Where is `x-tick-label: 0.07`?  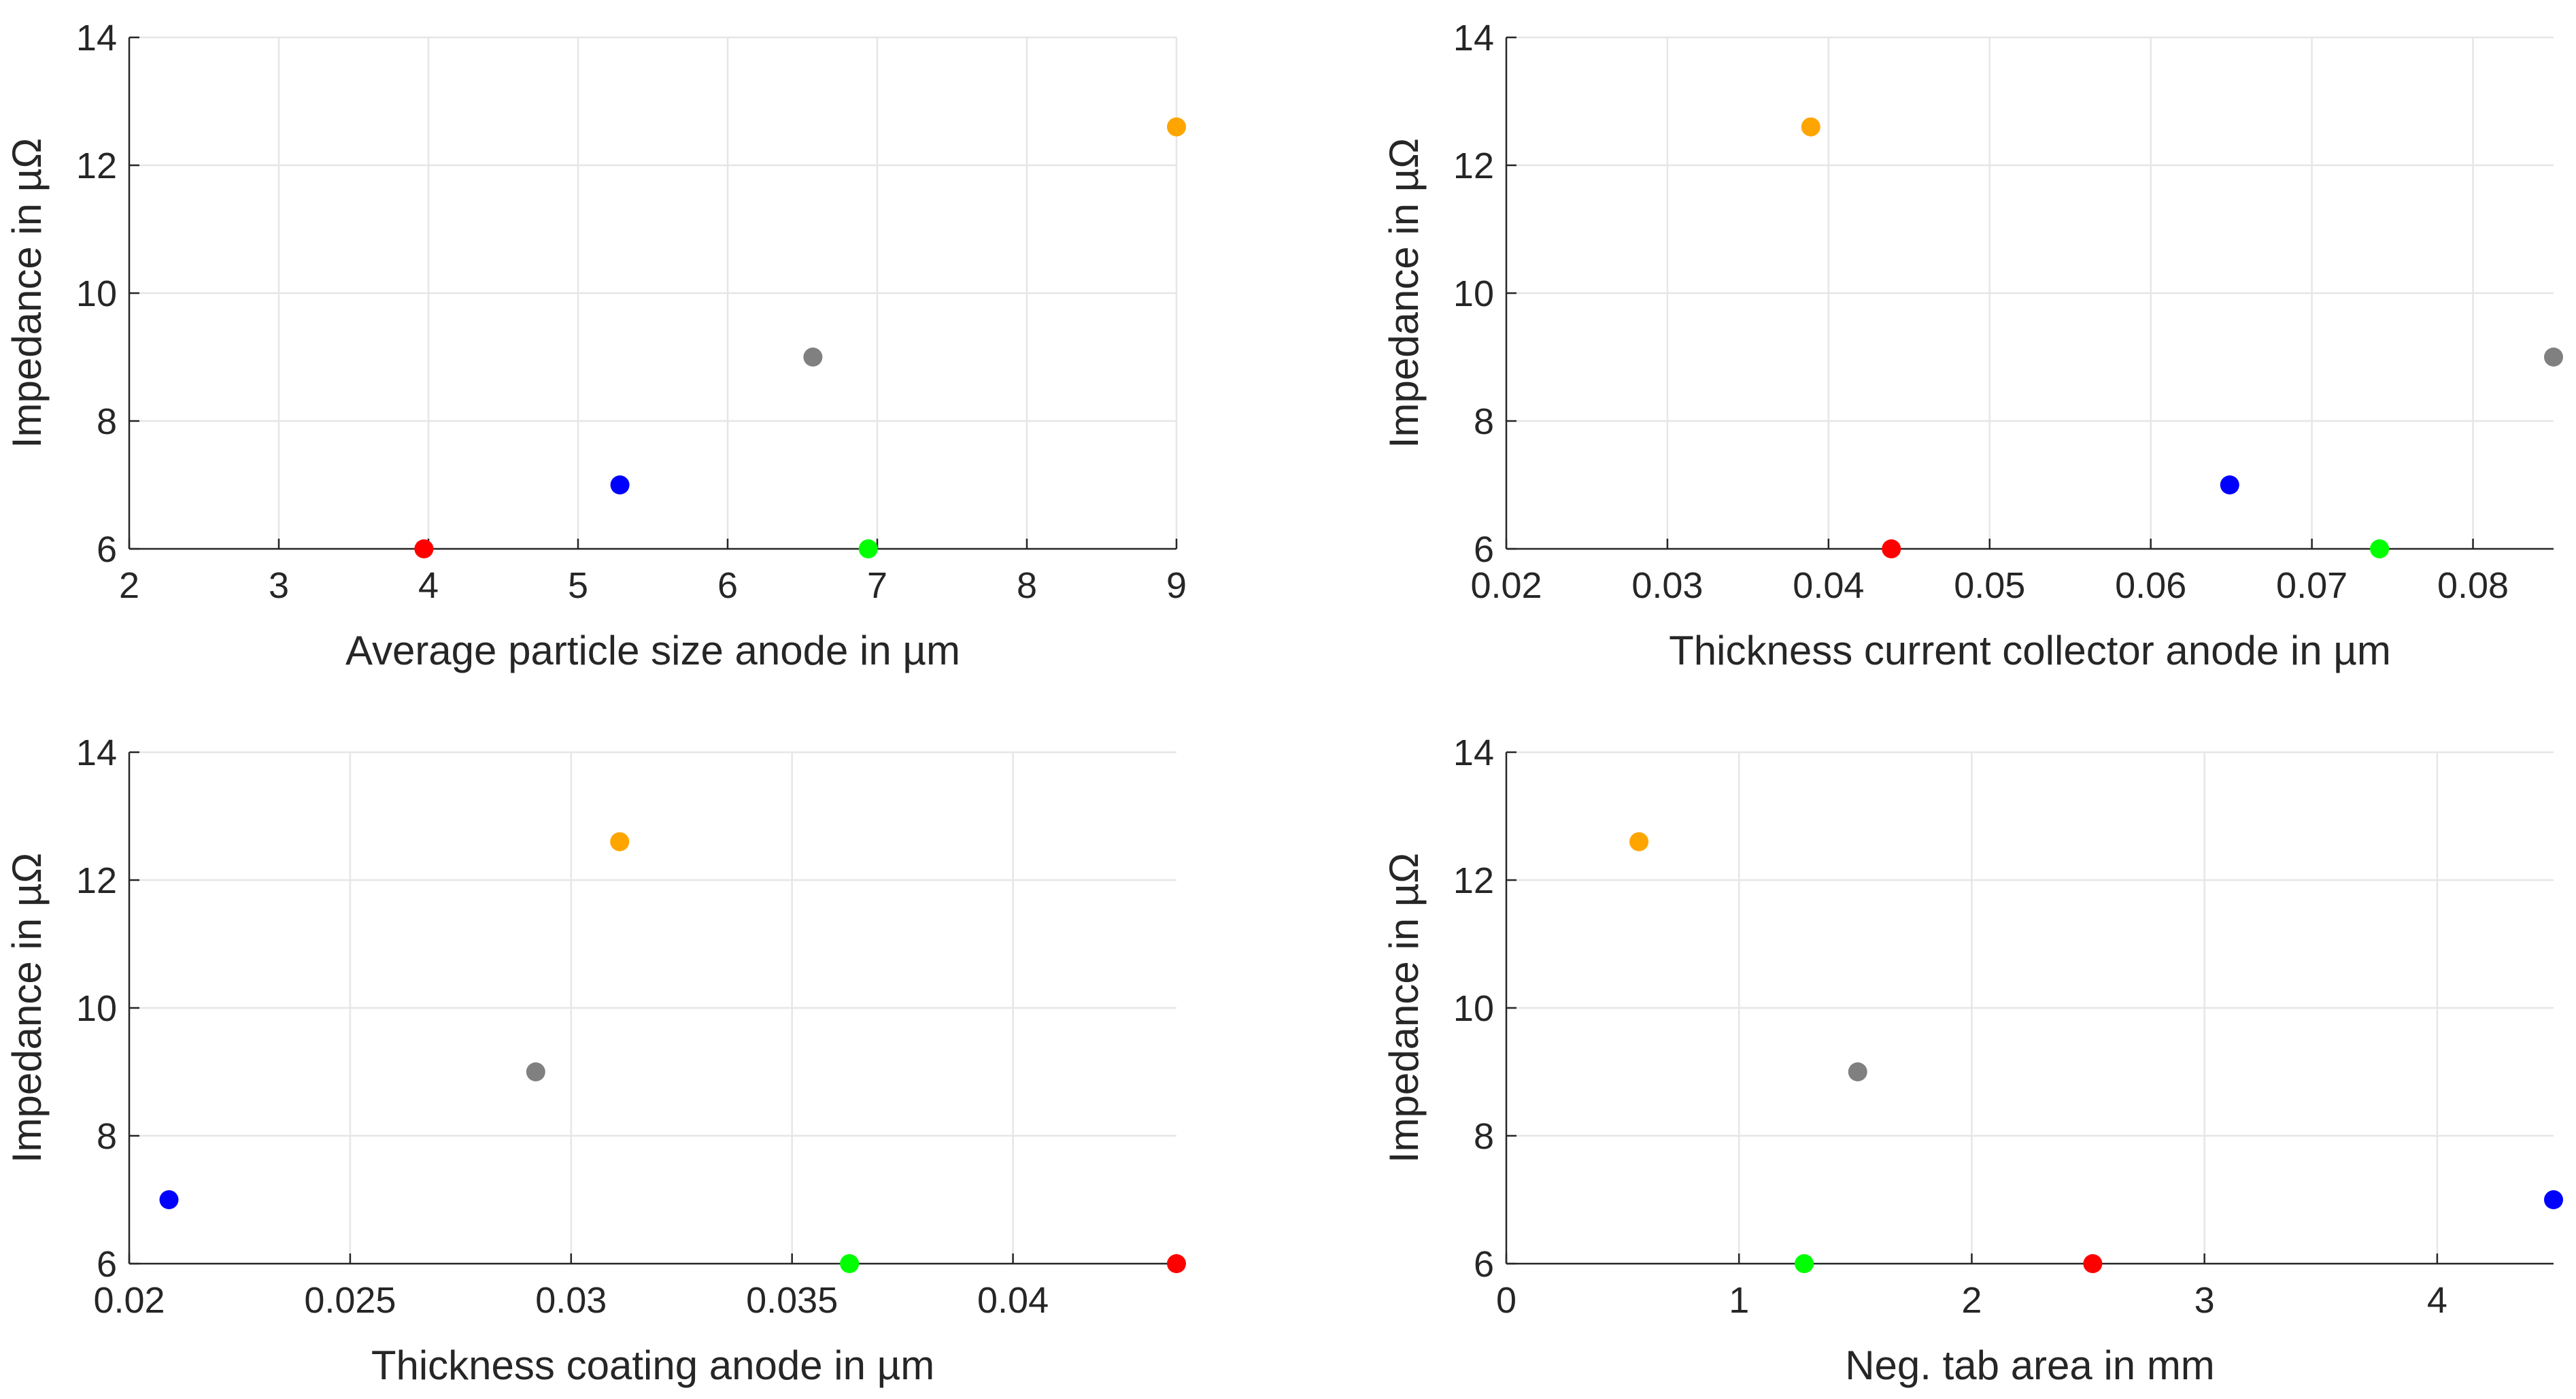
x-tick-label: 0.07 is located at coordinates (2312, 586).